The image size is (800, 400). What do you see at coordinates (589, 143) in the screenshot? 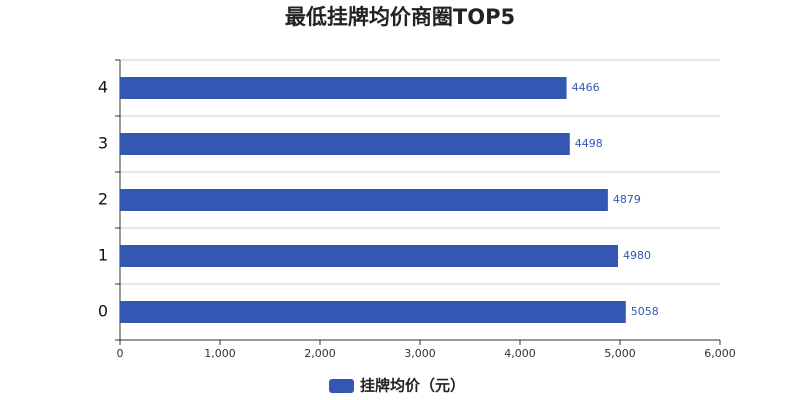
I see `value-label: 4498` at bounding box center [589, 143].